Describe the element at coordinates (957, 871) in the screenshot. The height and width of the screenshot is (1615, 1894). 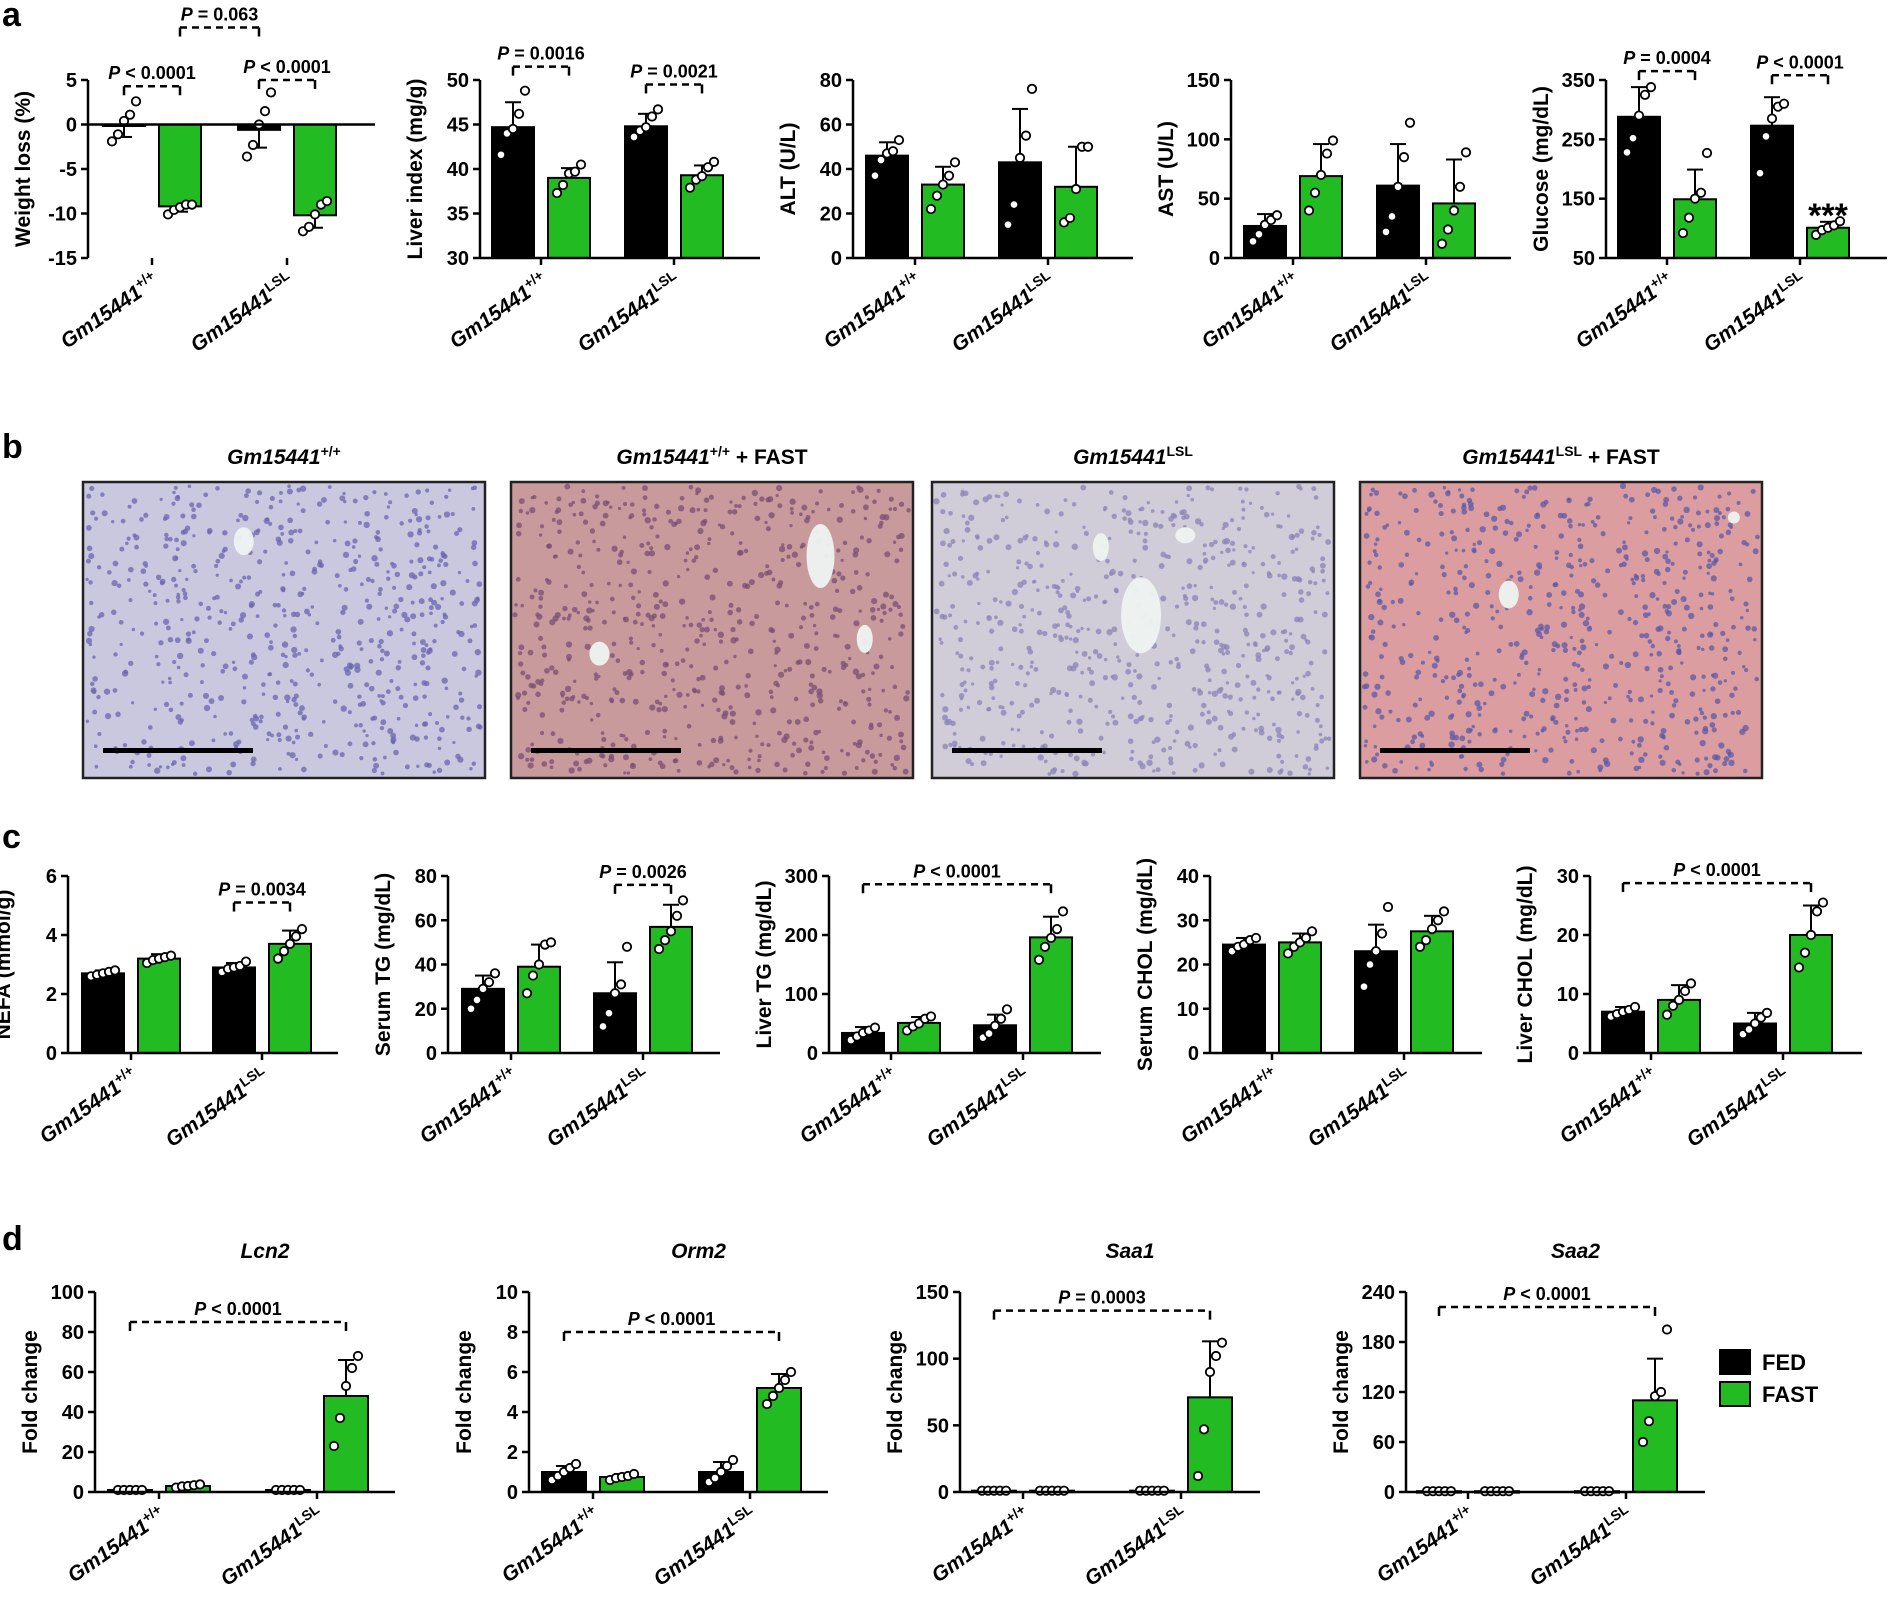
I see `p-value-label-c3: P < 0.0001` at that location.